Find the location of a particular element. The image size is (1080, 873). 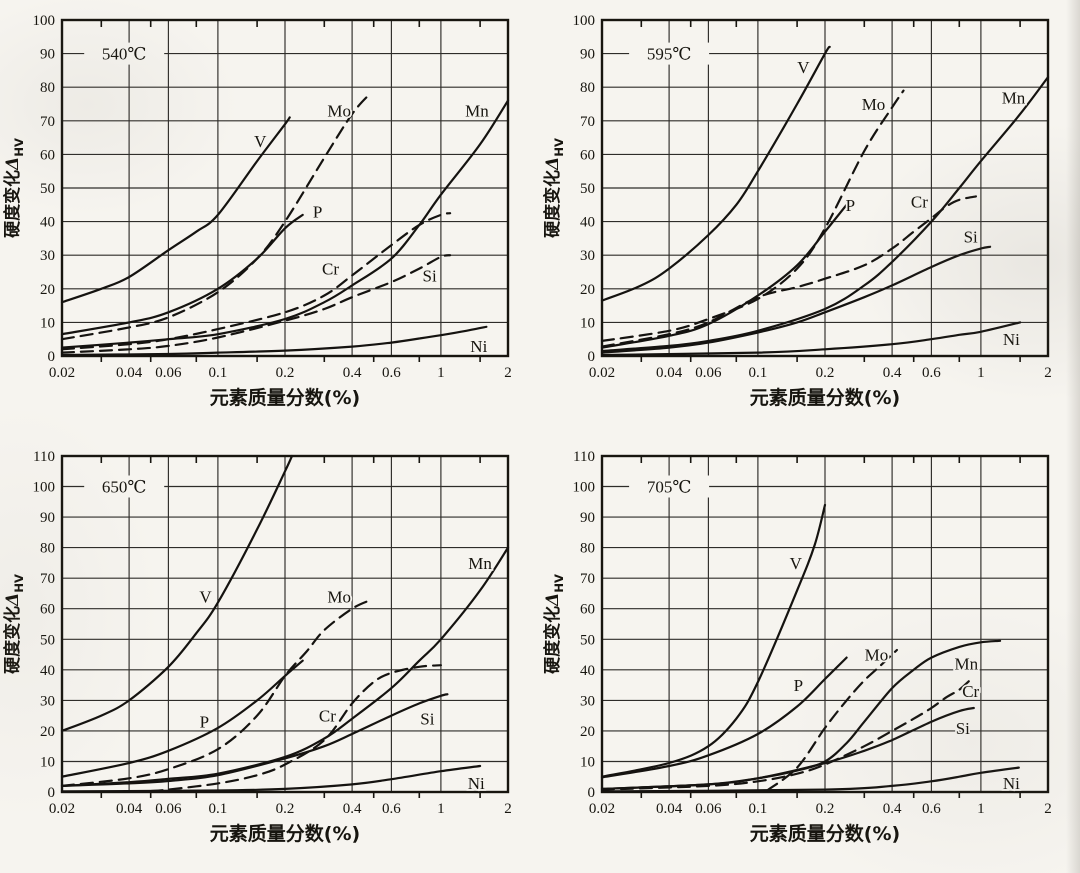

temperature-label: 705℃ is located at coordinates (669, 487).